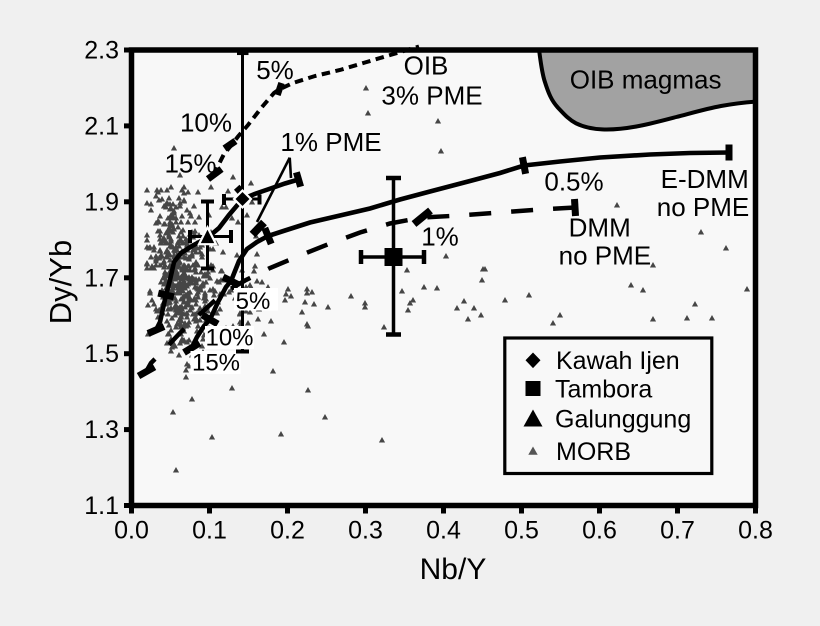 The height and width of the screenshot is (626, 820). What do you see at coordinates (443, 531) in the screenshot?
I see `svg-text: 0.4` at bounding box center [443, 531].